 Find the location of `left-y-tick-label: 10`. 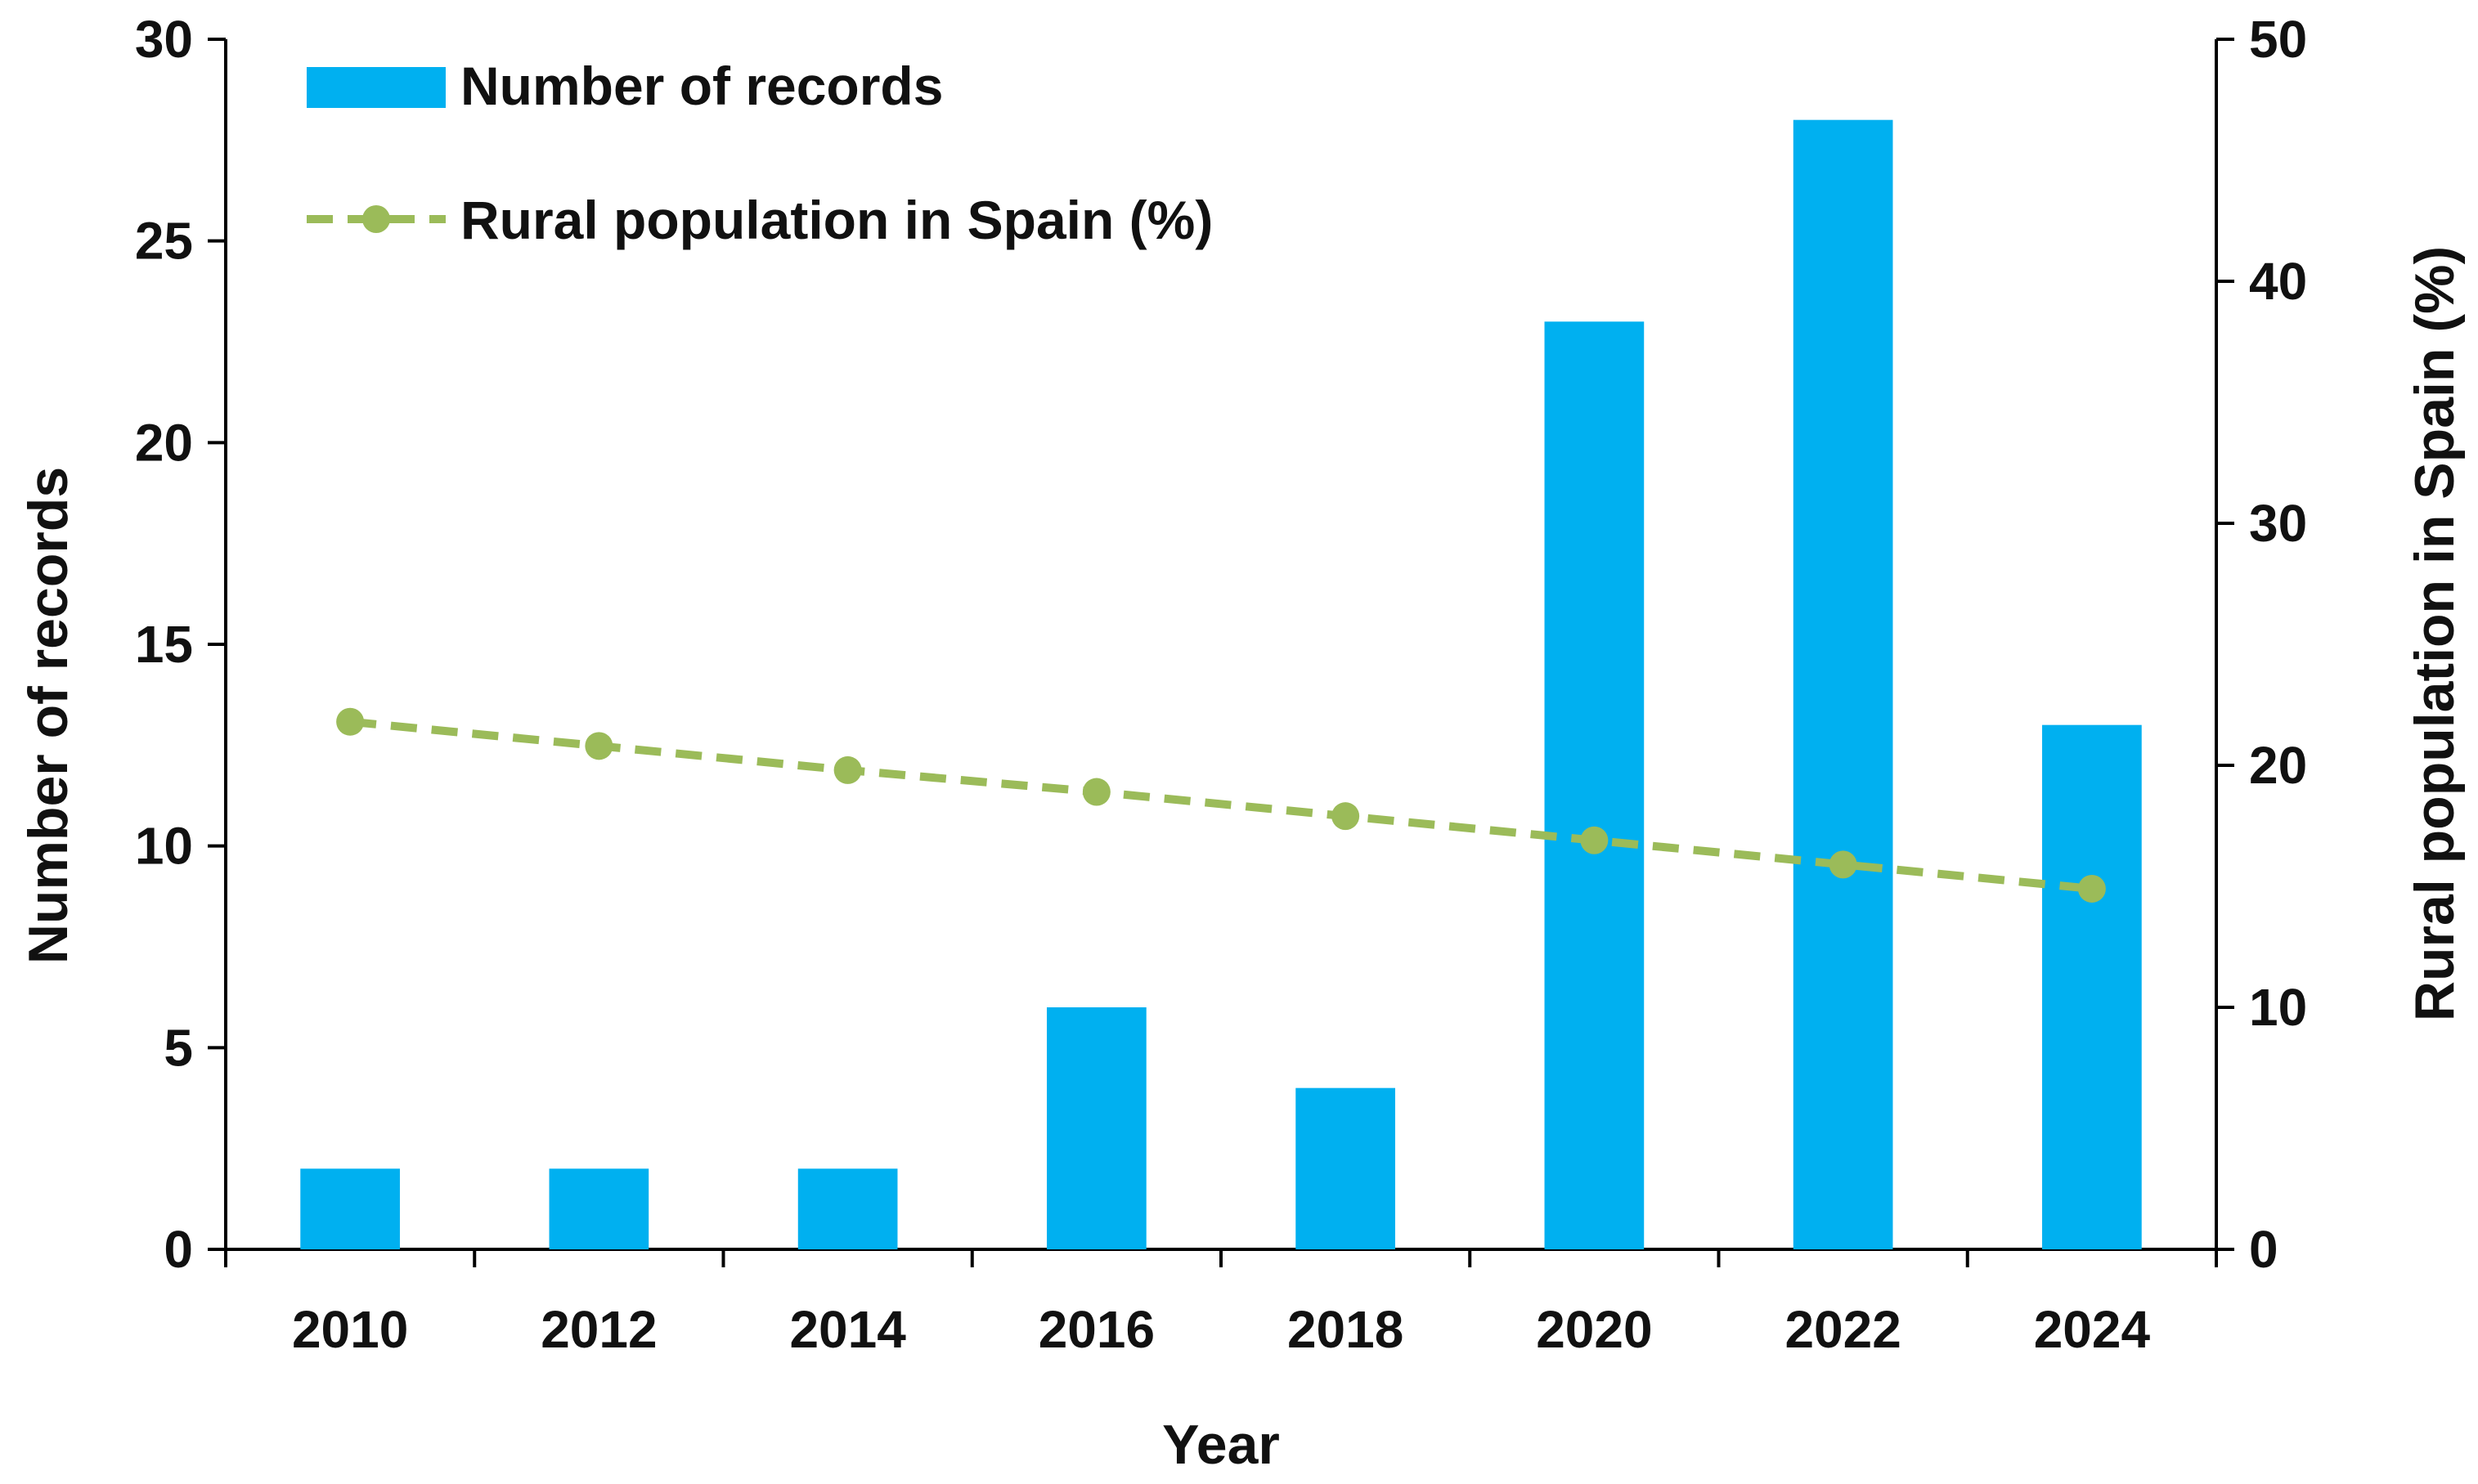

left-y-tick-label: 10 is located at coordinates (164, 846).